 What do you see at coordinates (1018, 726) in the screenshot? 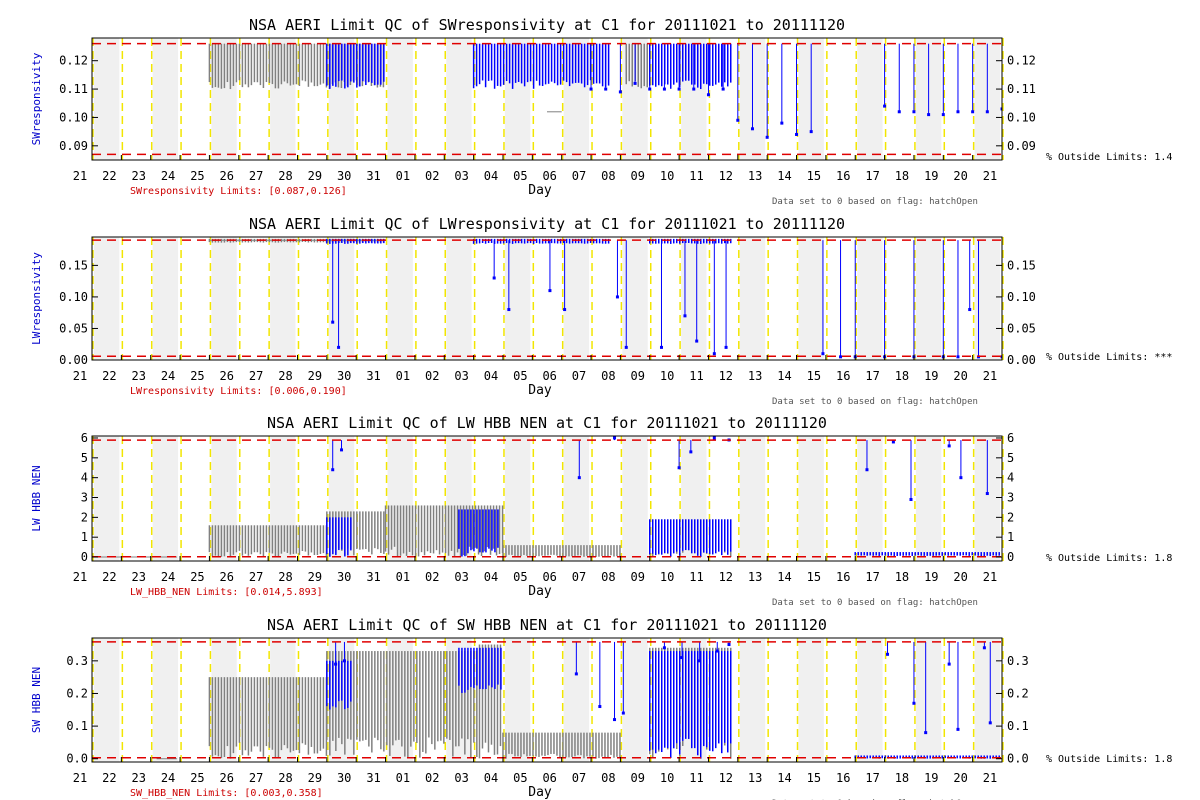
I see `y-tick-label-right: 0.1` at bounding box center [1018, 726].